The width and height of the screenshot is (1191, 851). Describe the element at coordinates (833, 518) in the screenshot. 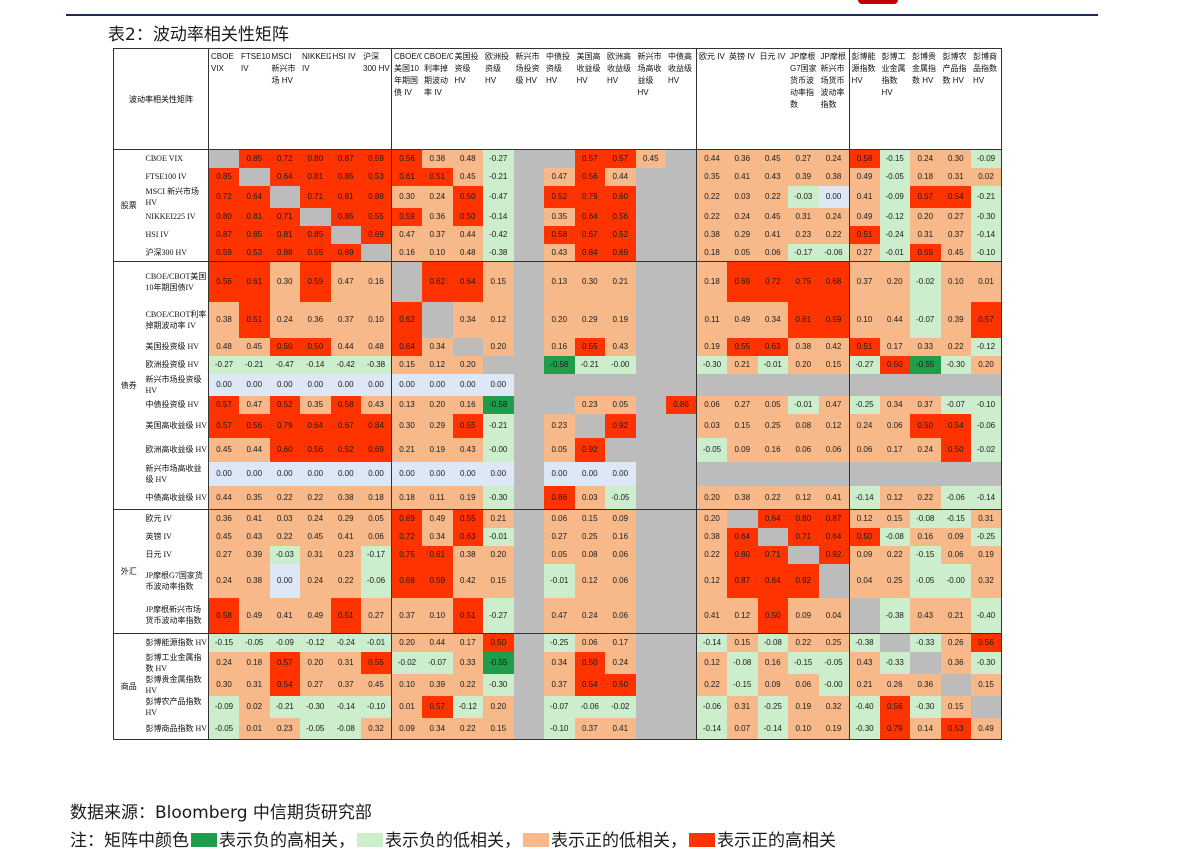

I see `correlation-cell: 0.87` at that location.